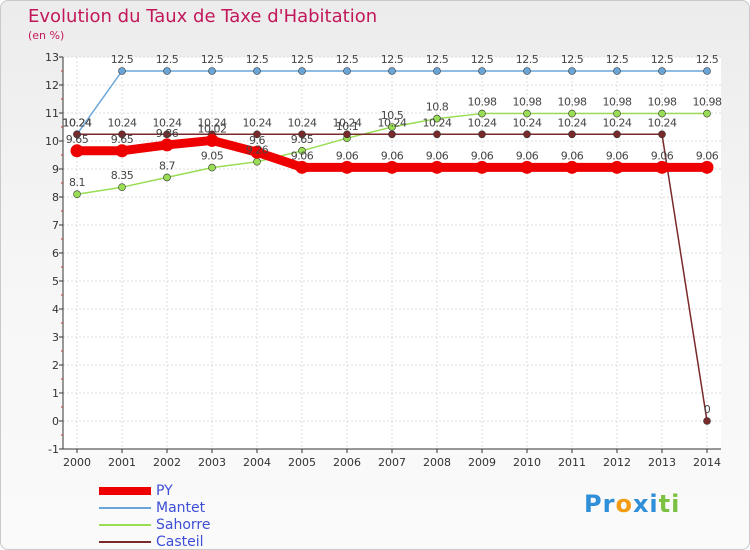  What do you see at coordinates (164, 491) in the screenshot?
I see `legend-label-py: PY` at bounding box center [164, 491].